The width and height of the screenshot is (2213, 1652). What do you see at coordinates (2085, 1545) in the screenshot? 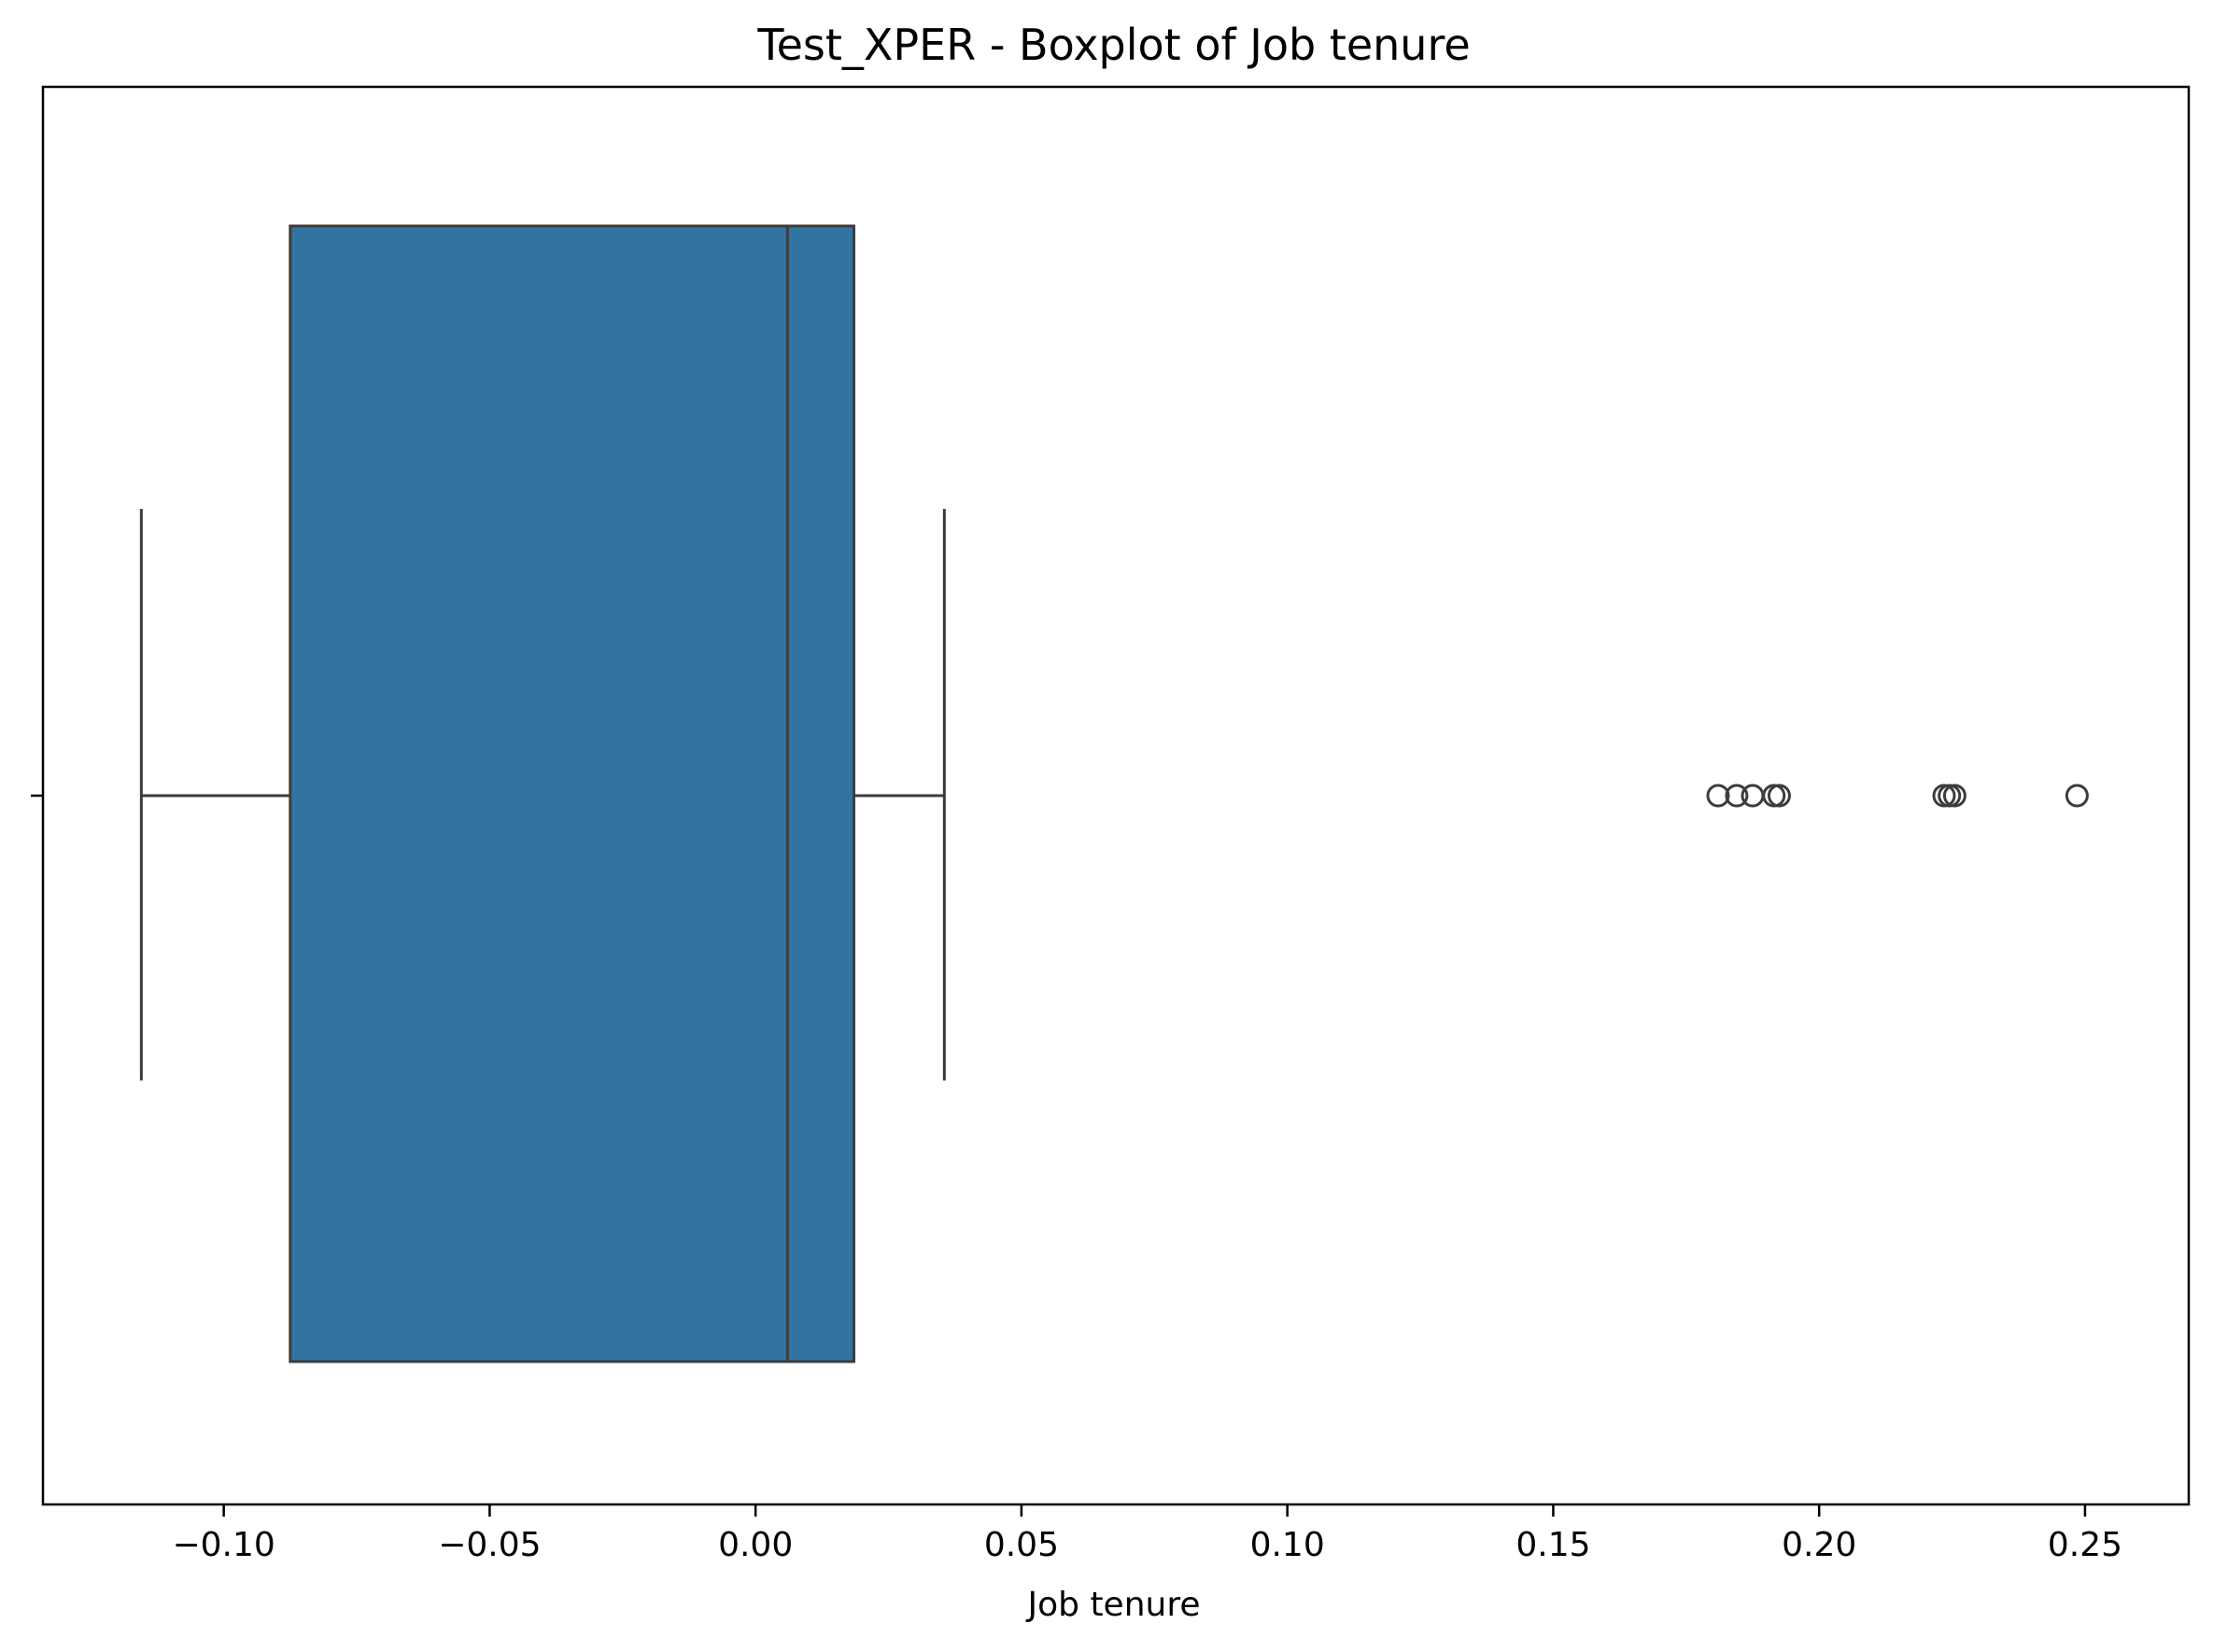
I see `x-tick-label: 0.25` at bounding box center [2085, 1545].